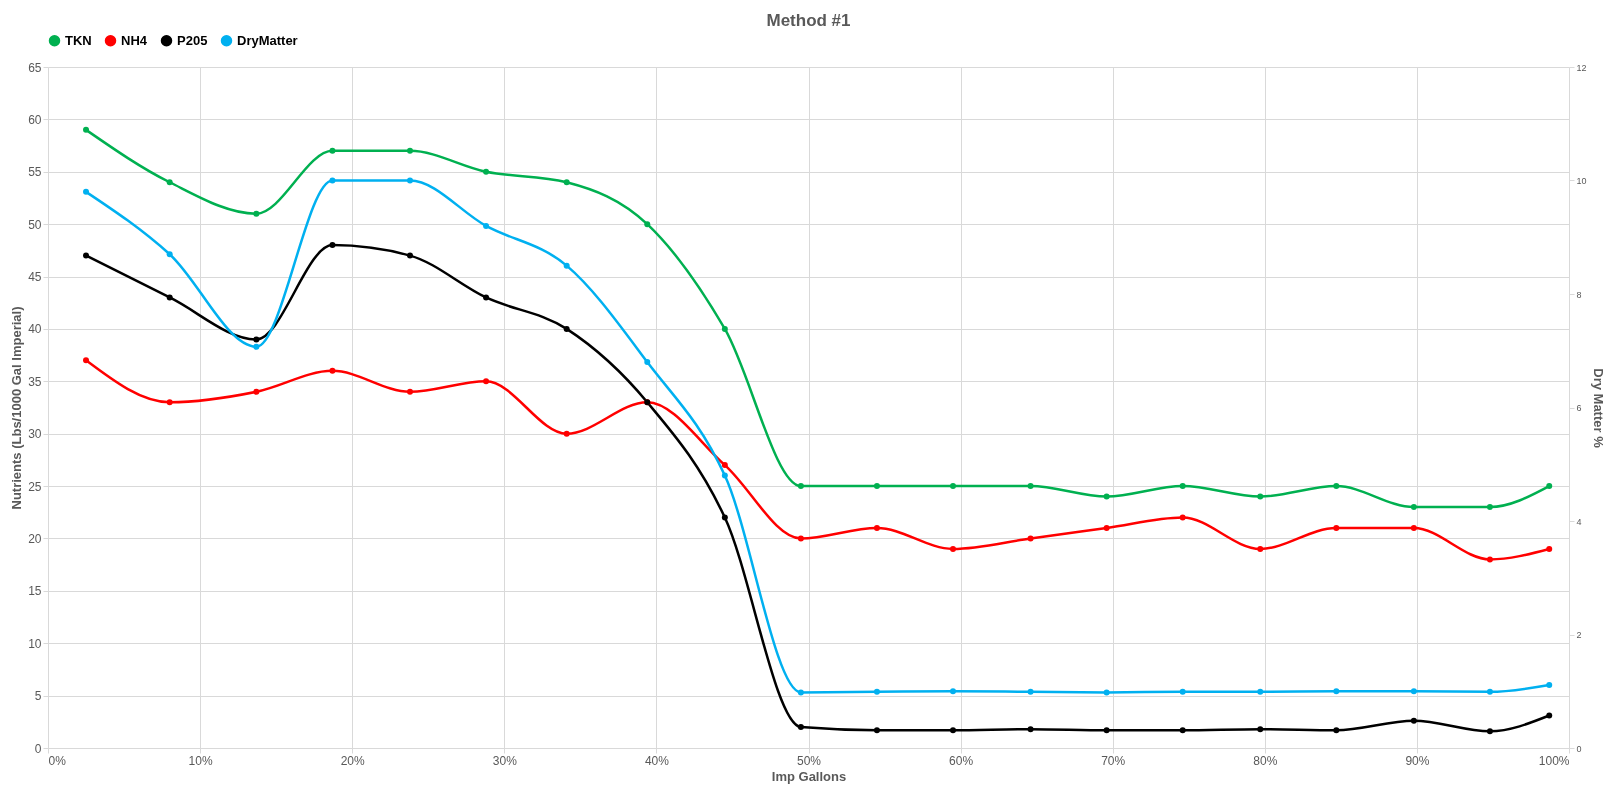 The height and width of the screenshot is (793, 1614). Describe the element at coordinates (809, 776) in the screenshot. I see `x-axis-title: Imp Gallons` at that location.